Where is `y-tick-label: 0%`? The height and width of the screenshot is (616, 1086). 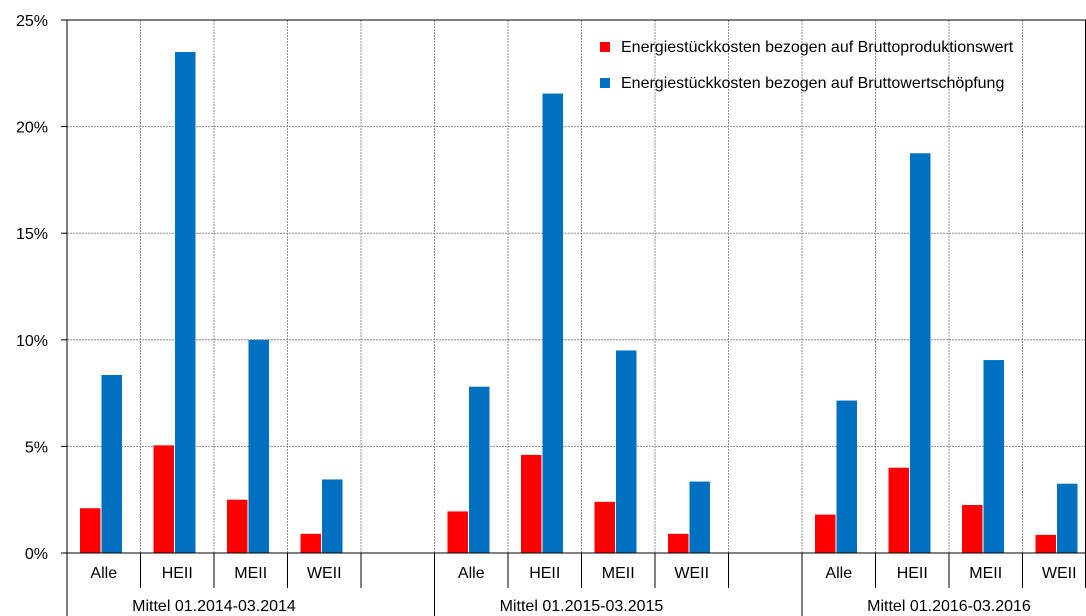 y-tick-label: 0% is located at coordinates (36, 554).